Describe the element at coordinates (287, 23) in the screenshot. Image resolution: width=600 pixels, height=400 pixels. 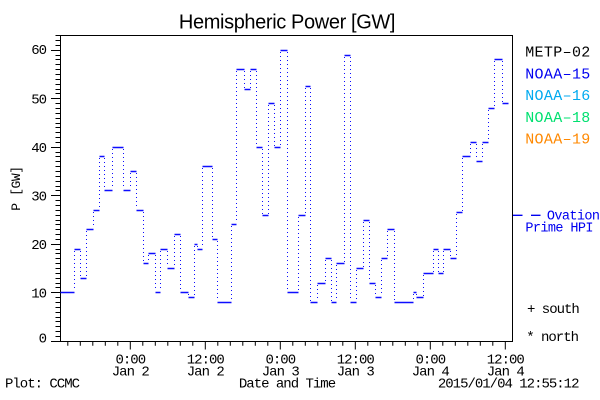
I see `svg-text: Hemispheric Power [GW]` at that location.